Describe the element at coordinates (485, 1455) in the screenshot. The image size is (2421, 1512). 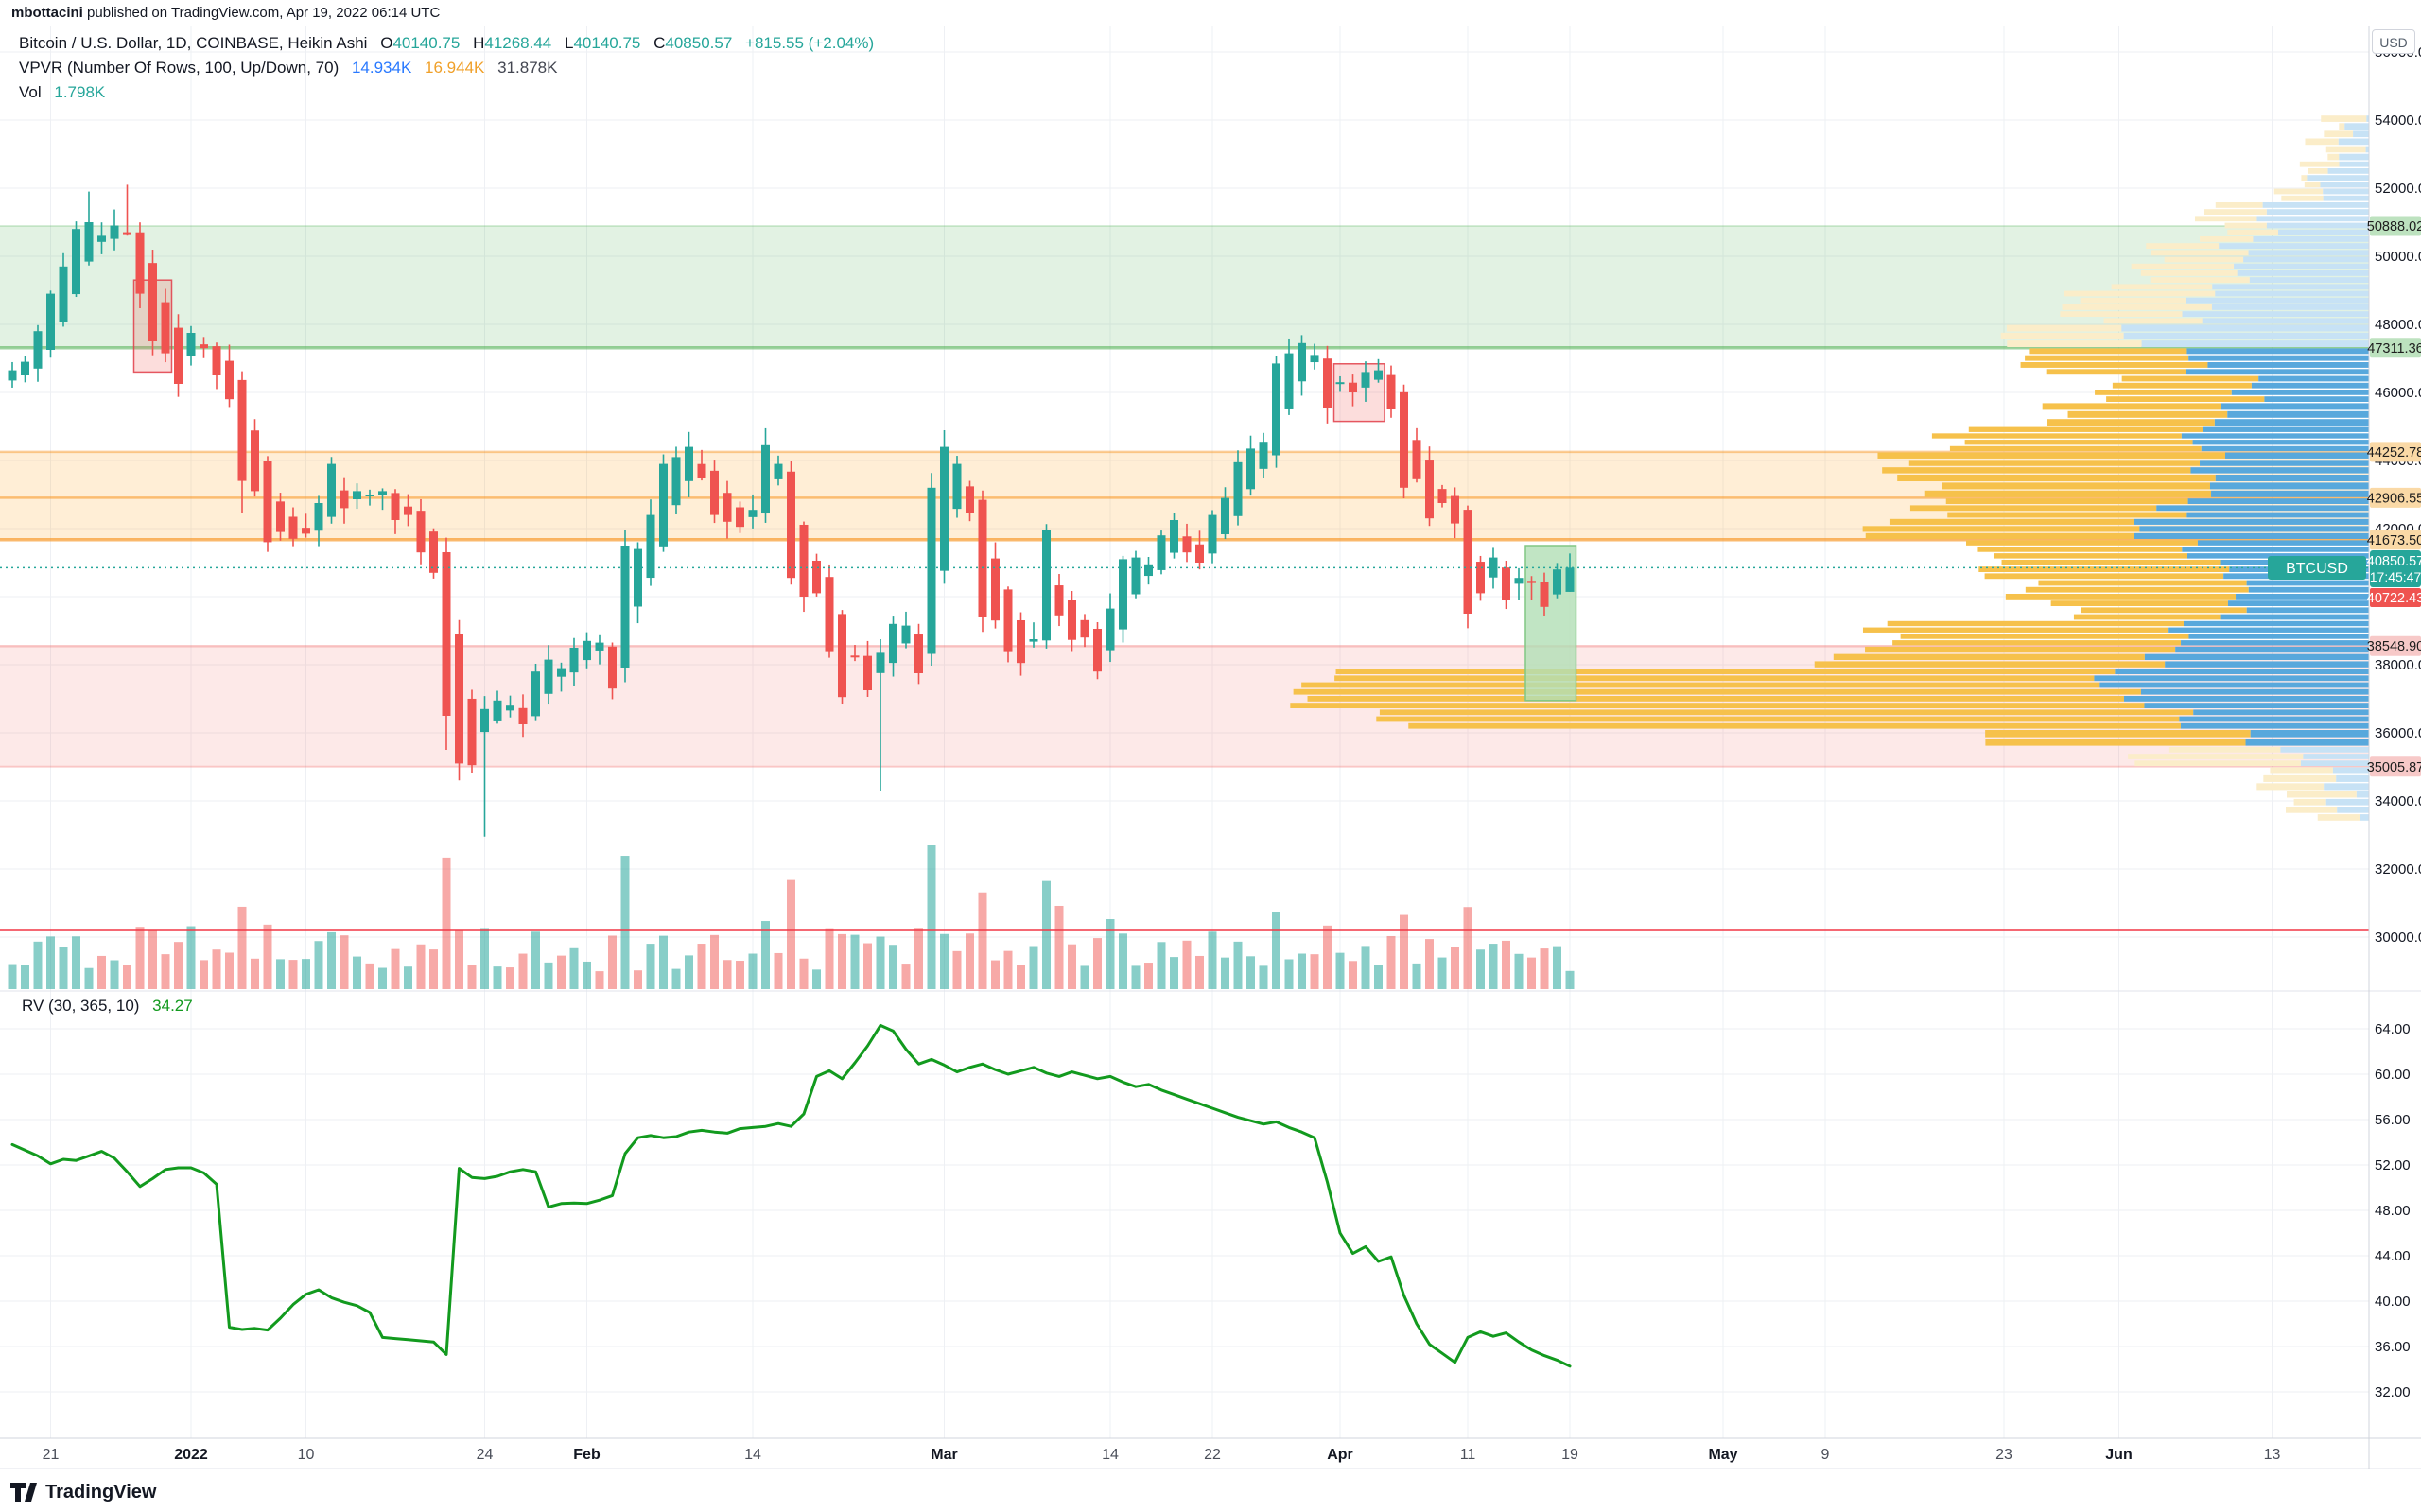
I see `time-tick-label: 24` at that location.